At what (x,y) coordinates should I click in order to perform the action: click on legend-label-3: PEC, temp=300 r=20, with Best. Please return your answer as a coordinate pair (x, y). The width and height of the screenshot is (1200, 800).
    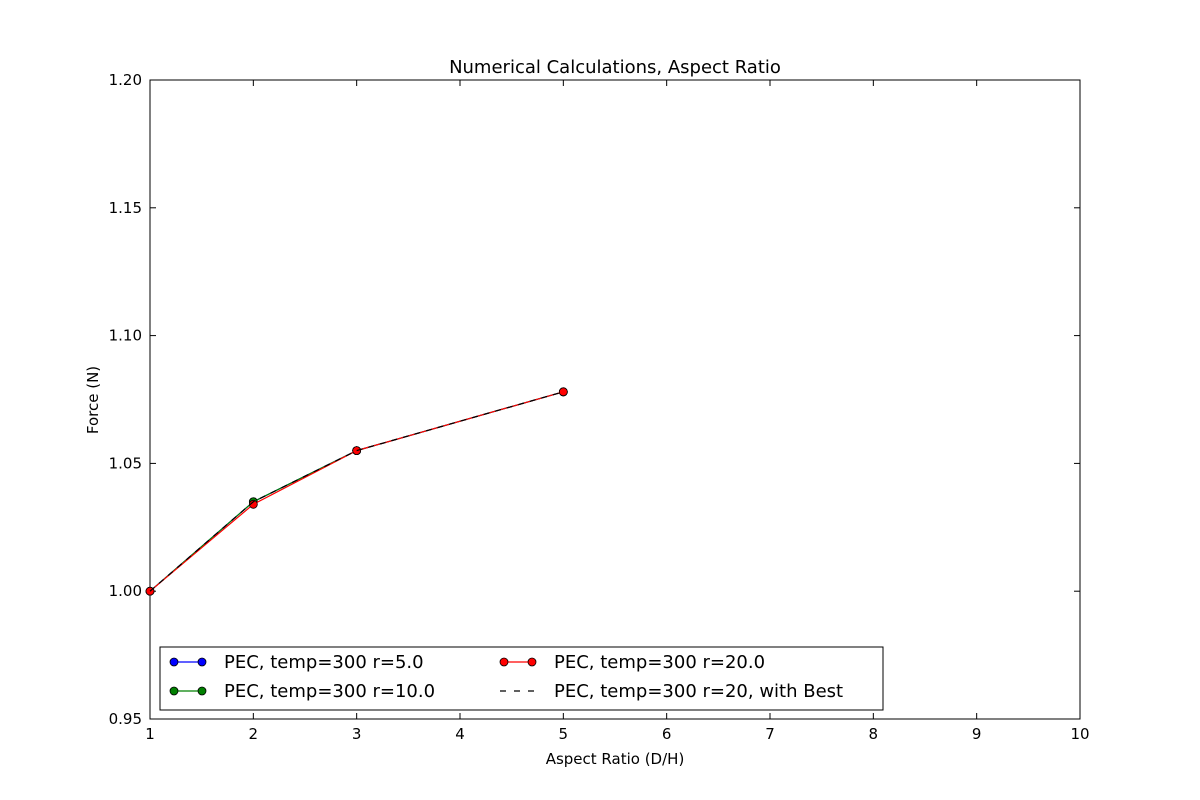
    Looking at the image, I should click on (698, 691).